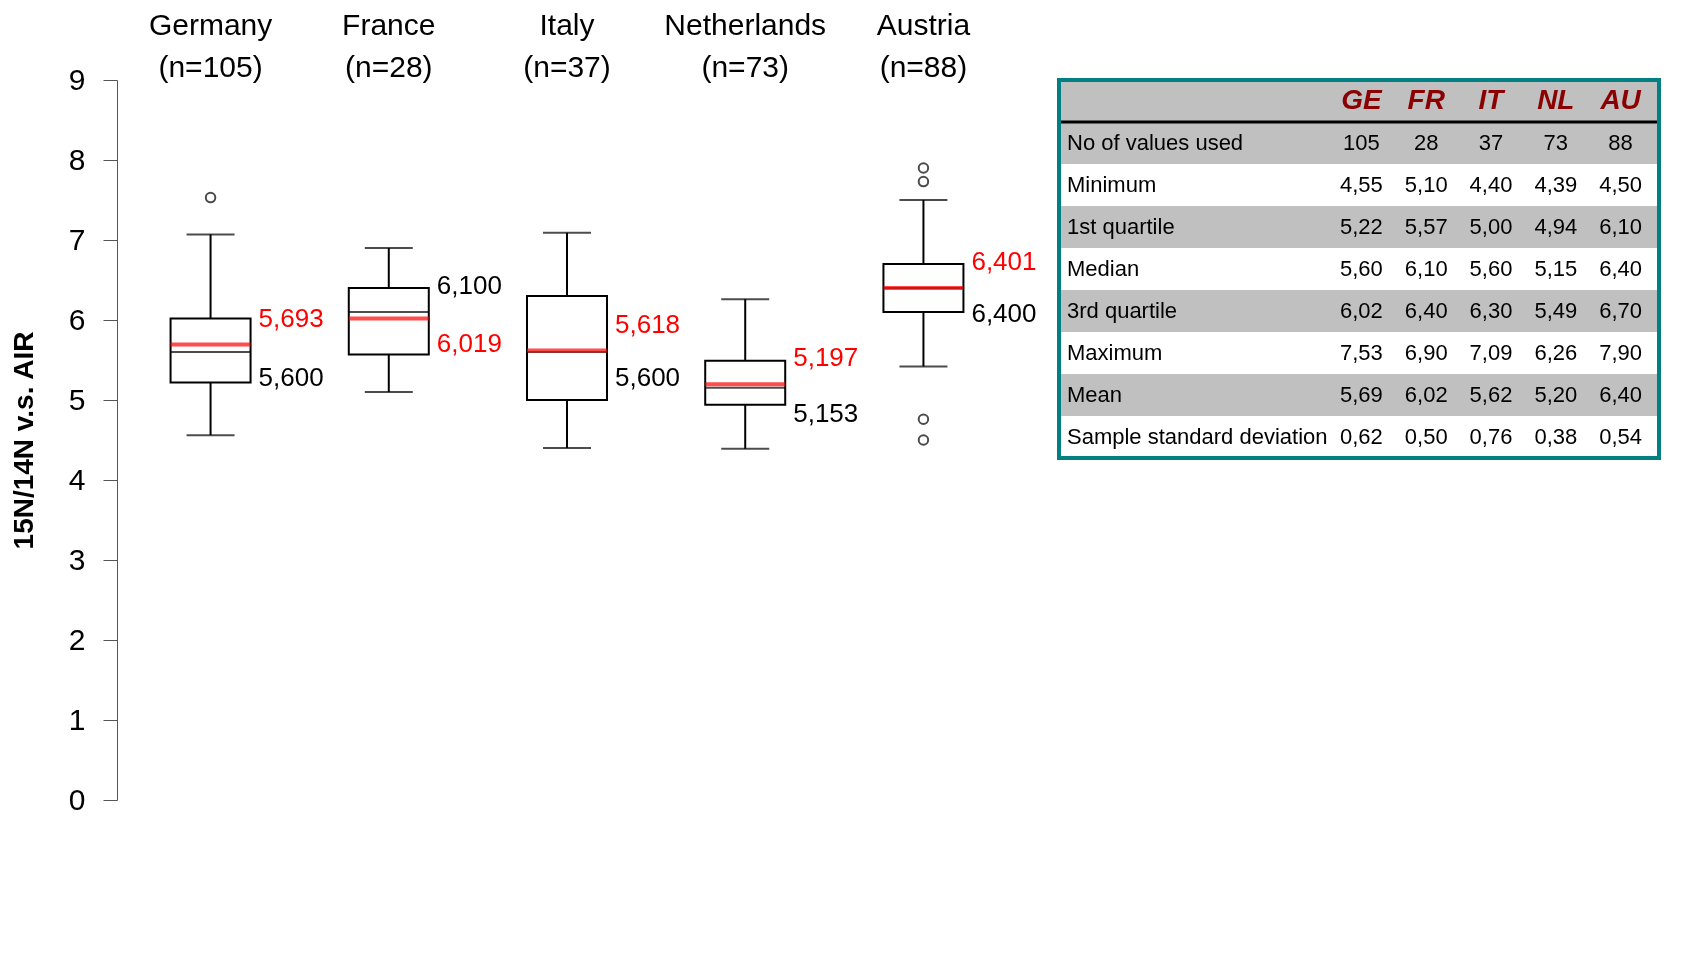 The image size is (1697, 971). I want to click on annotation: 6,400, so click(1004, 313).